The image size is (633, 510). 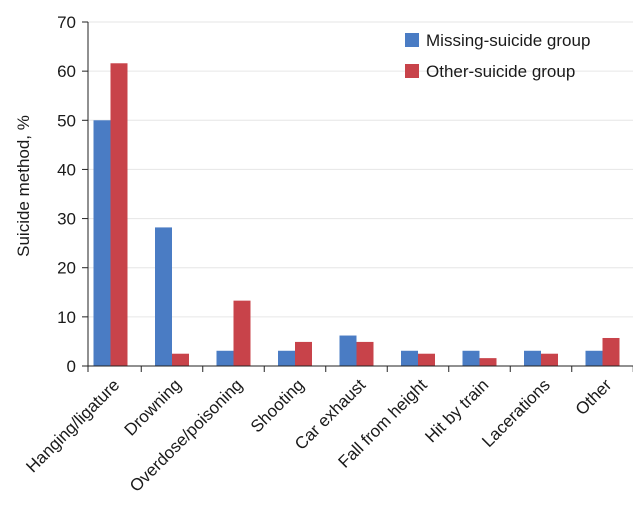 What do you see at coordinates (508, 40) in the screenshot?
I see `legend-label: Missing-suicide group` at bounding box center [508, 40].